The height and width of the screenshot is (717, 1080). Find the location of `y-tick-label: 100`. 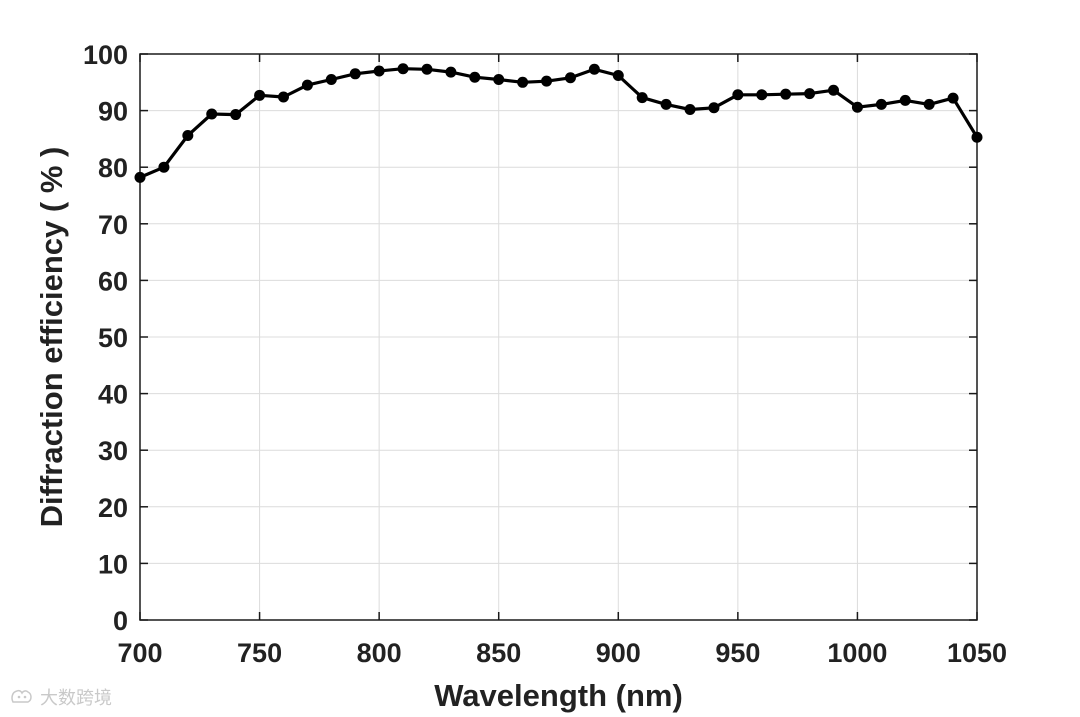

y-tick-label: 100 is located at coordinates (105, 55).